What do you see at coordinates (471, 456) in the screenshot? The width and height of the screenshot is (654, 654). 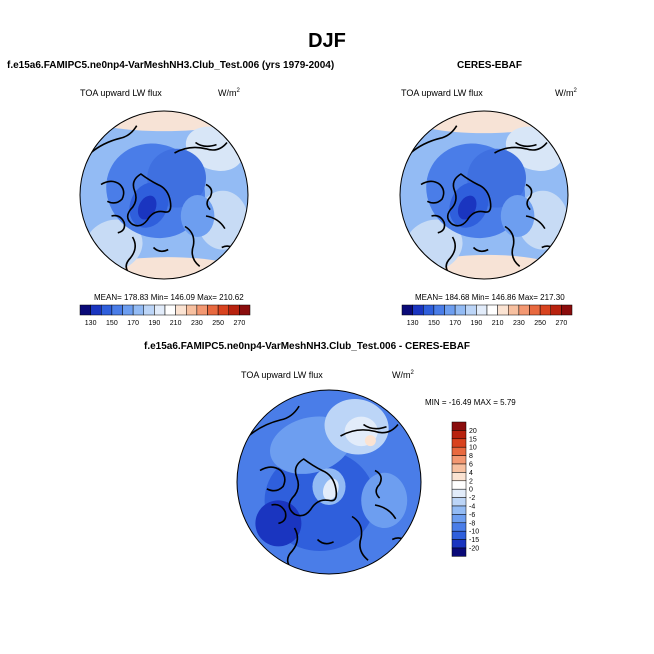 I see `diff-colorbar-tick: 8` at bounding box center [471, 456].